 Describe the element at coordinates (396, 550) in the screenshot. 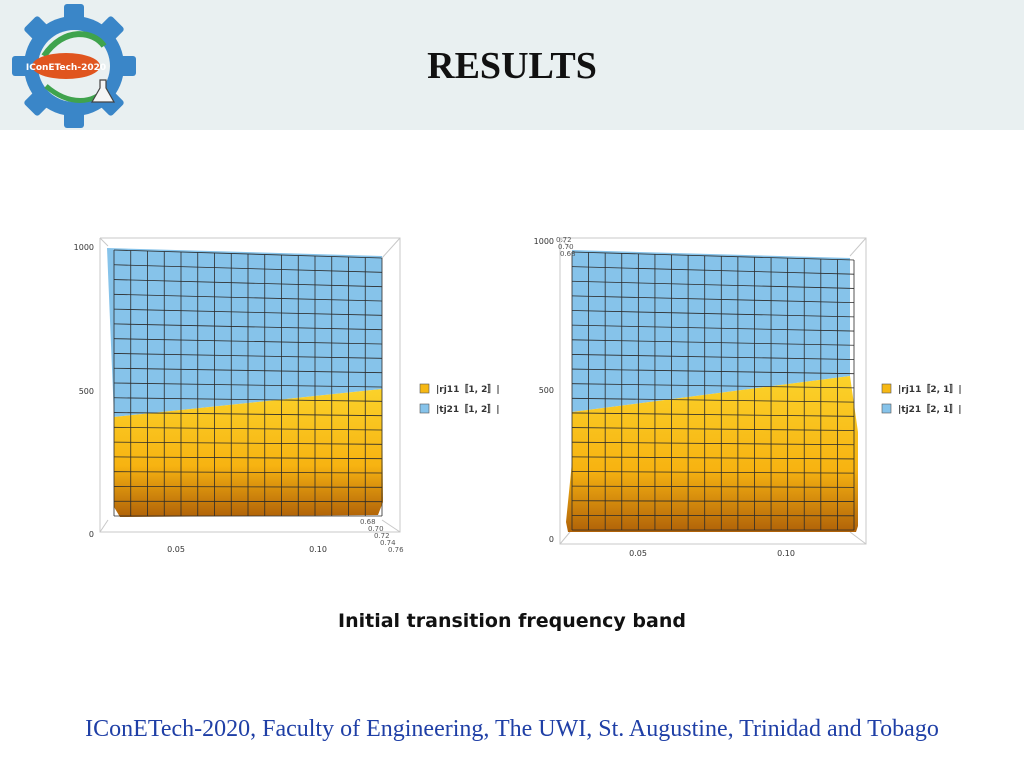

I see `depth-tick: 0.76` at that location.